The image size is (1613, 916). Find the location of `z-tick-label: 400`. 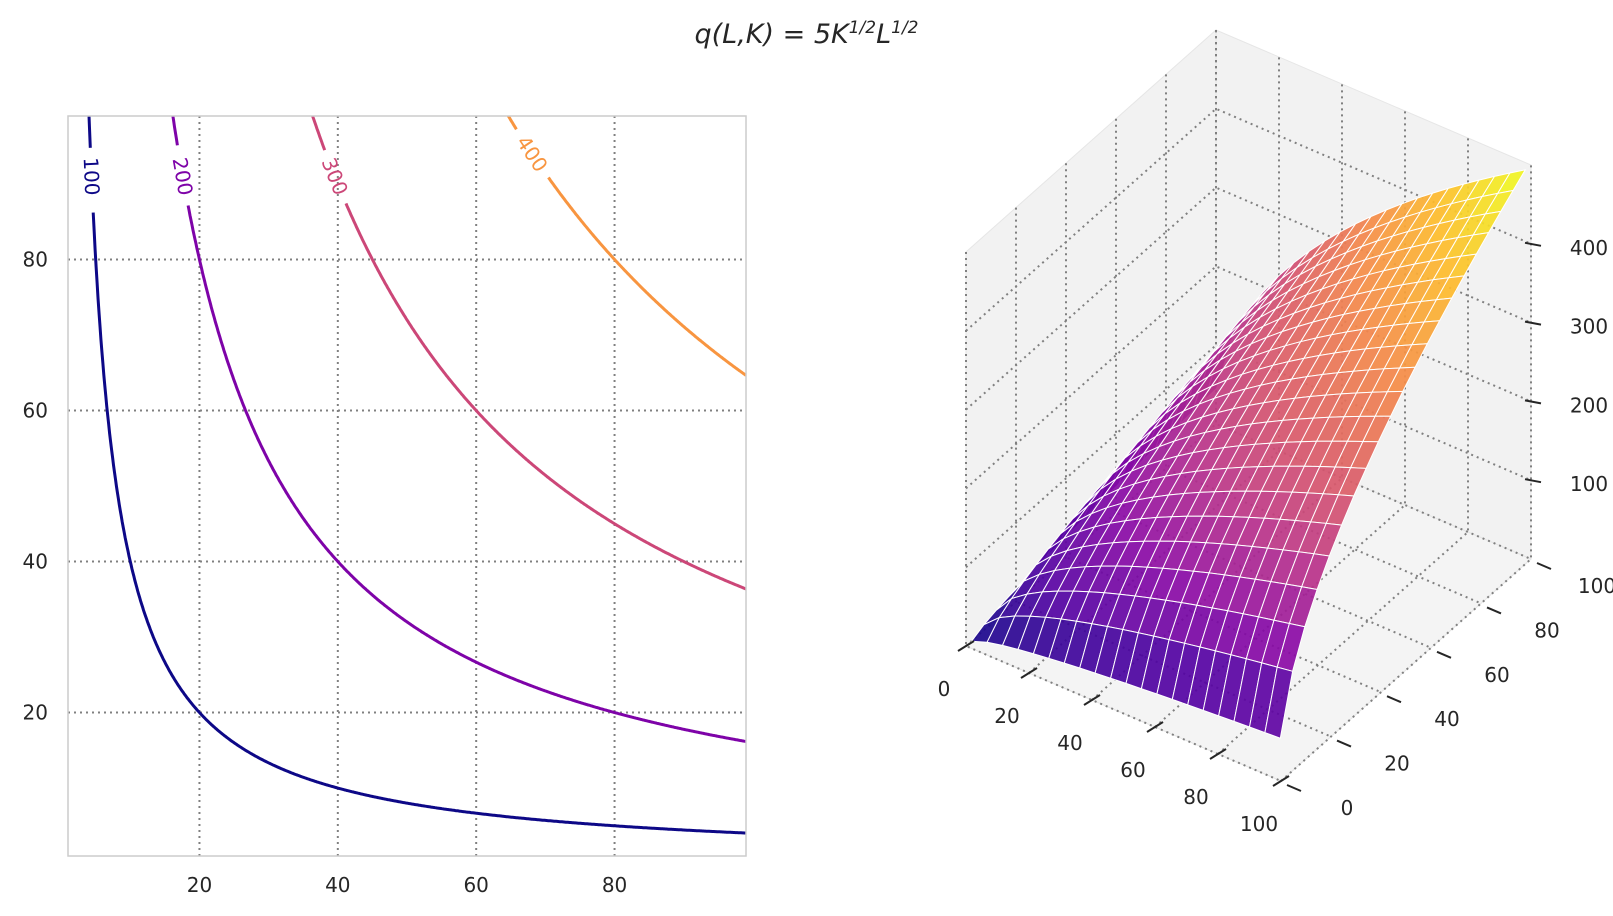

z-tick-label: 400 is located at coordinates (1589, 248).